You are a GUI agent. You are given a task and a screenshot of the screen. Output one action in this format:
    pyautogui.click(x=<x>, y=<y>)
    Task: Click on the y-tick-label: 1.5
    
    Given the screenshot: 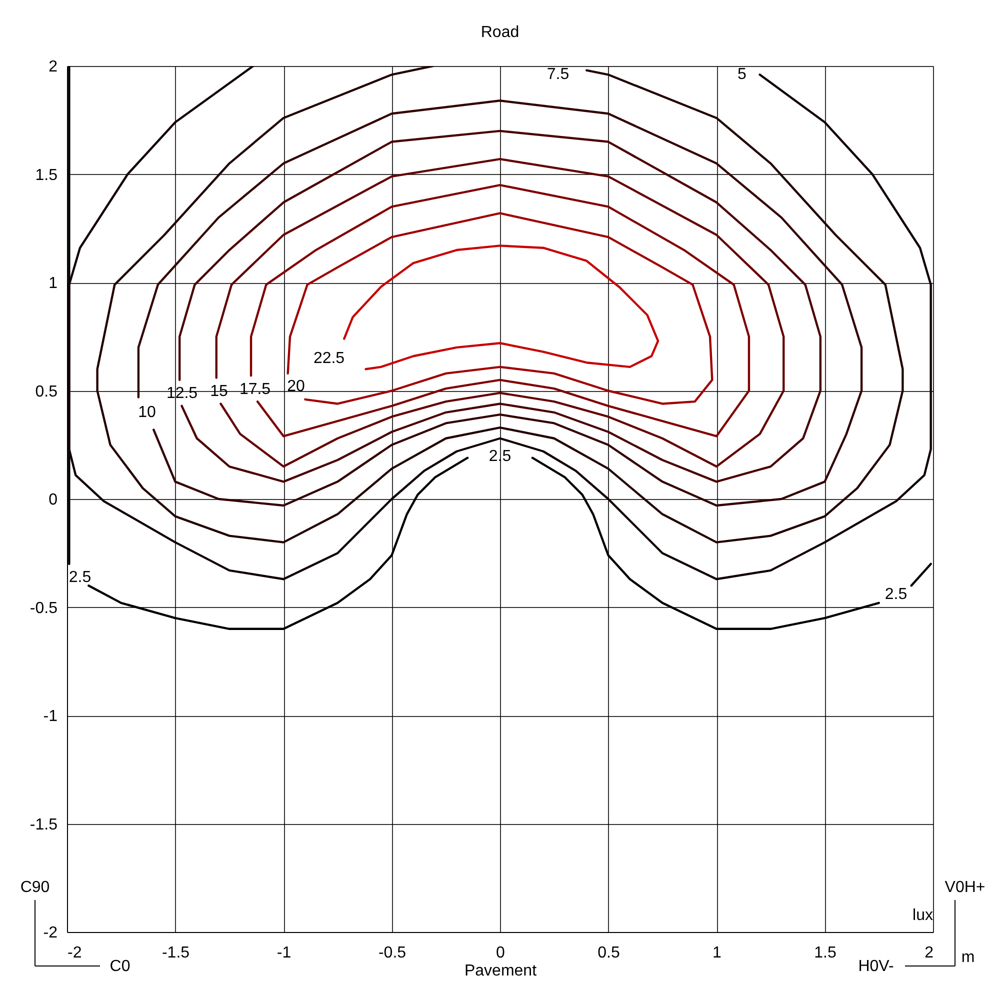 What is the action you would take?
    pyautogui.click(x=46, y=175)
    